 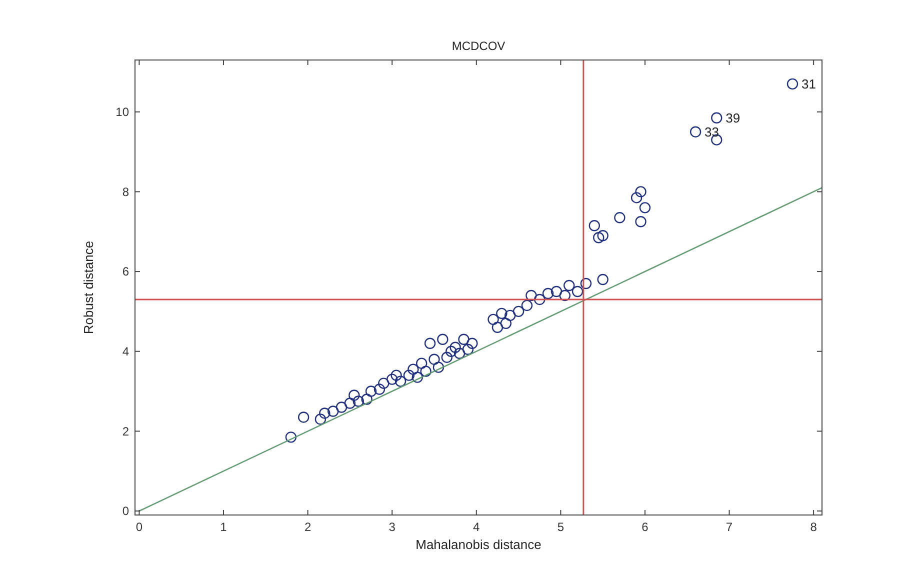 I want to click on x-tick-label: 6, so click(x=645, y=527).